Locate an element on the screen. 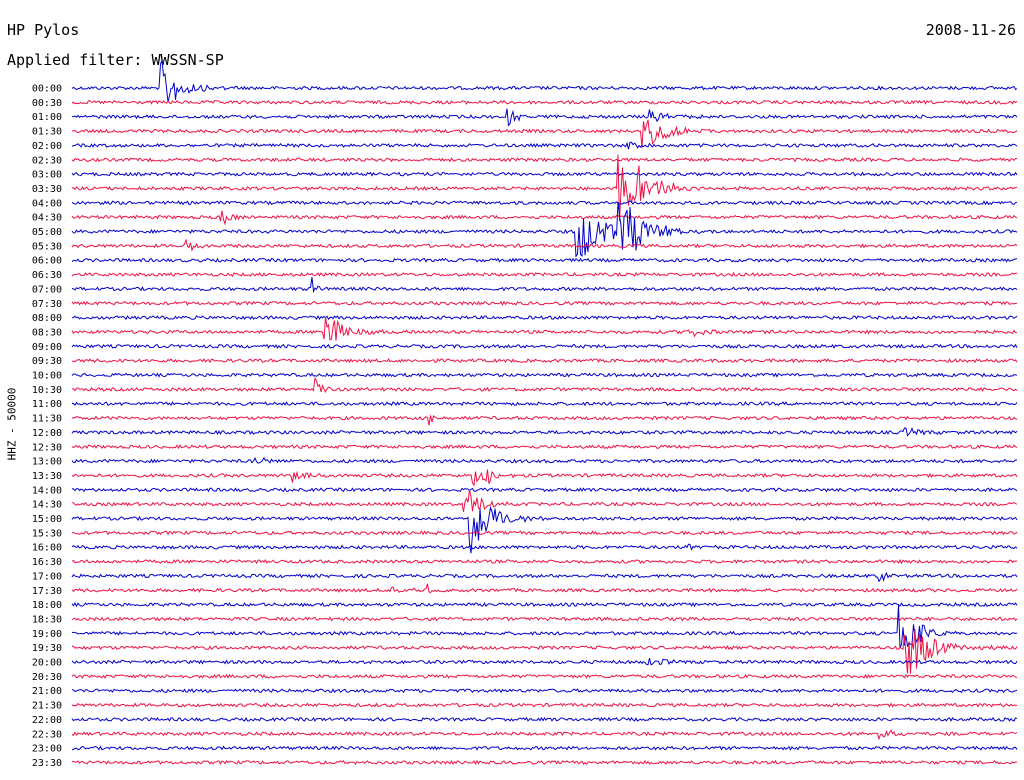 This screenshot has width=1024, height=780. row-time-label: 04:30 is located at coordinates (47, 218).